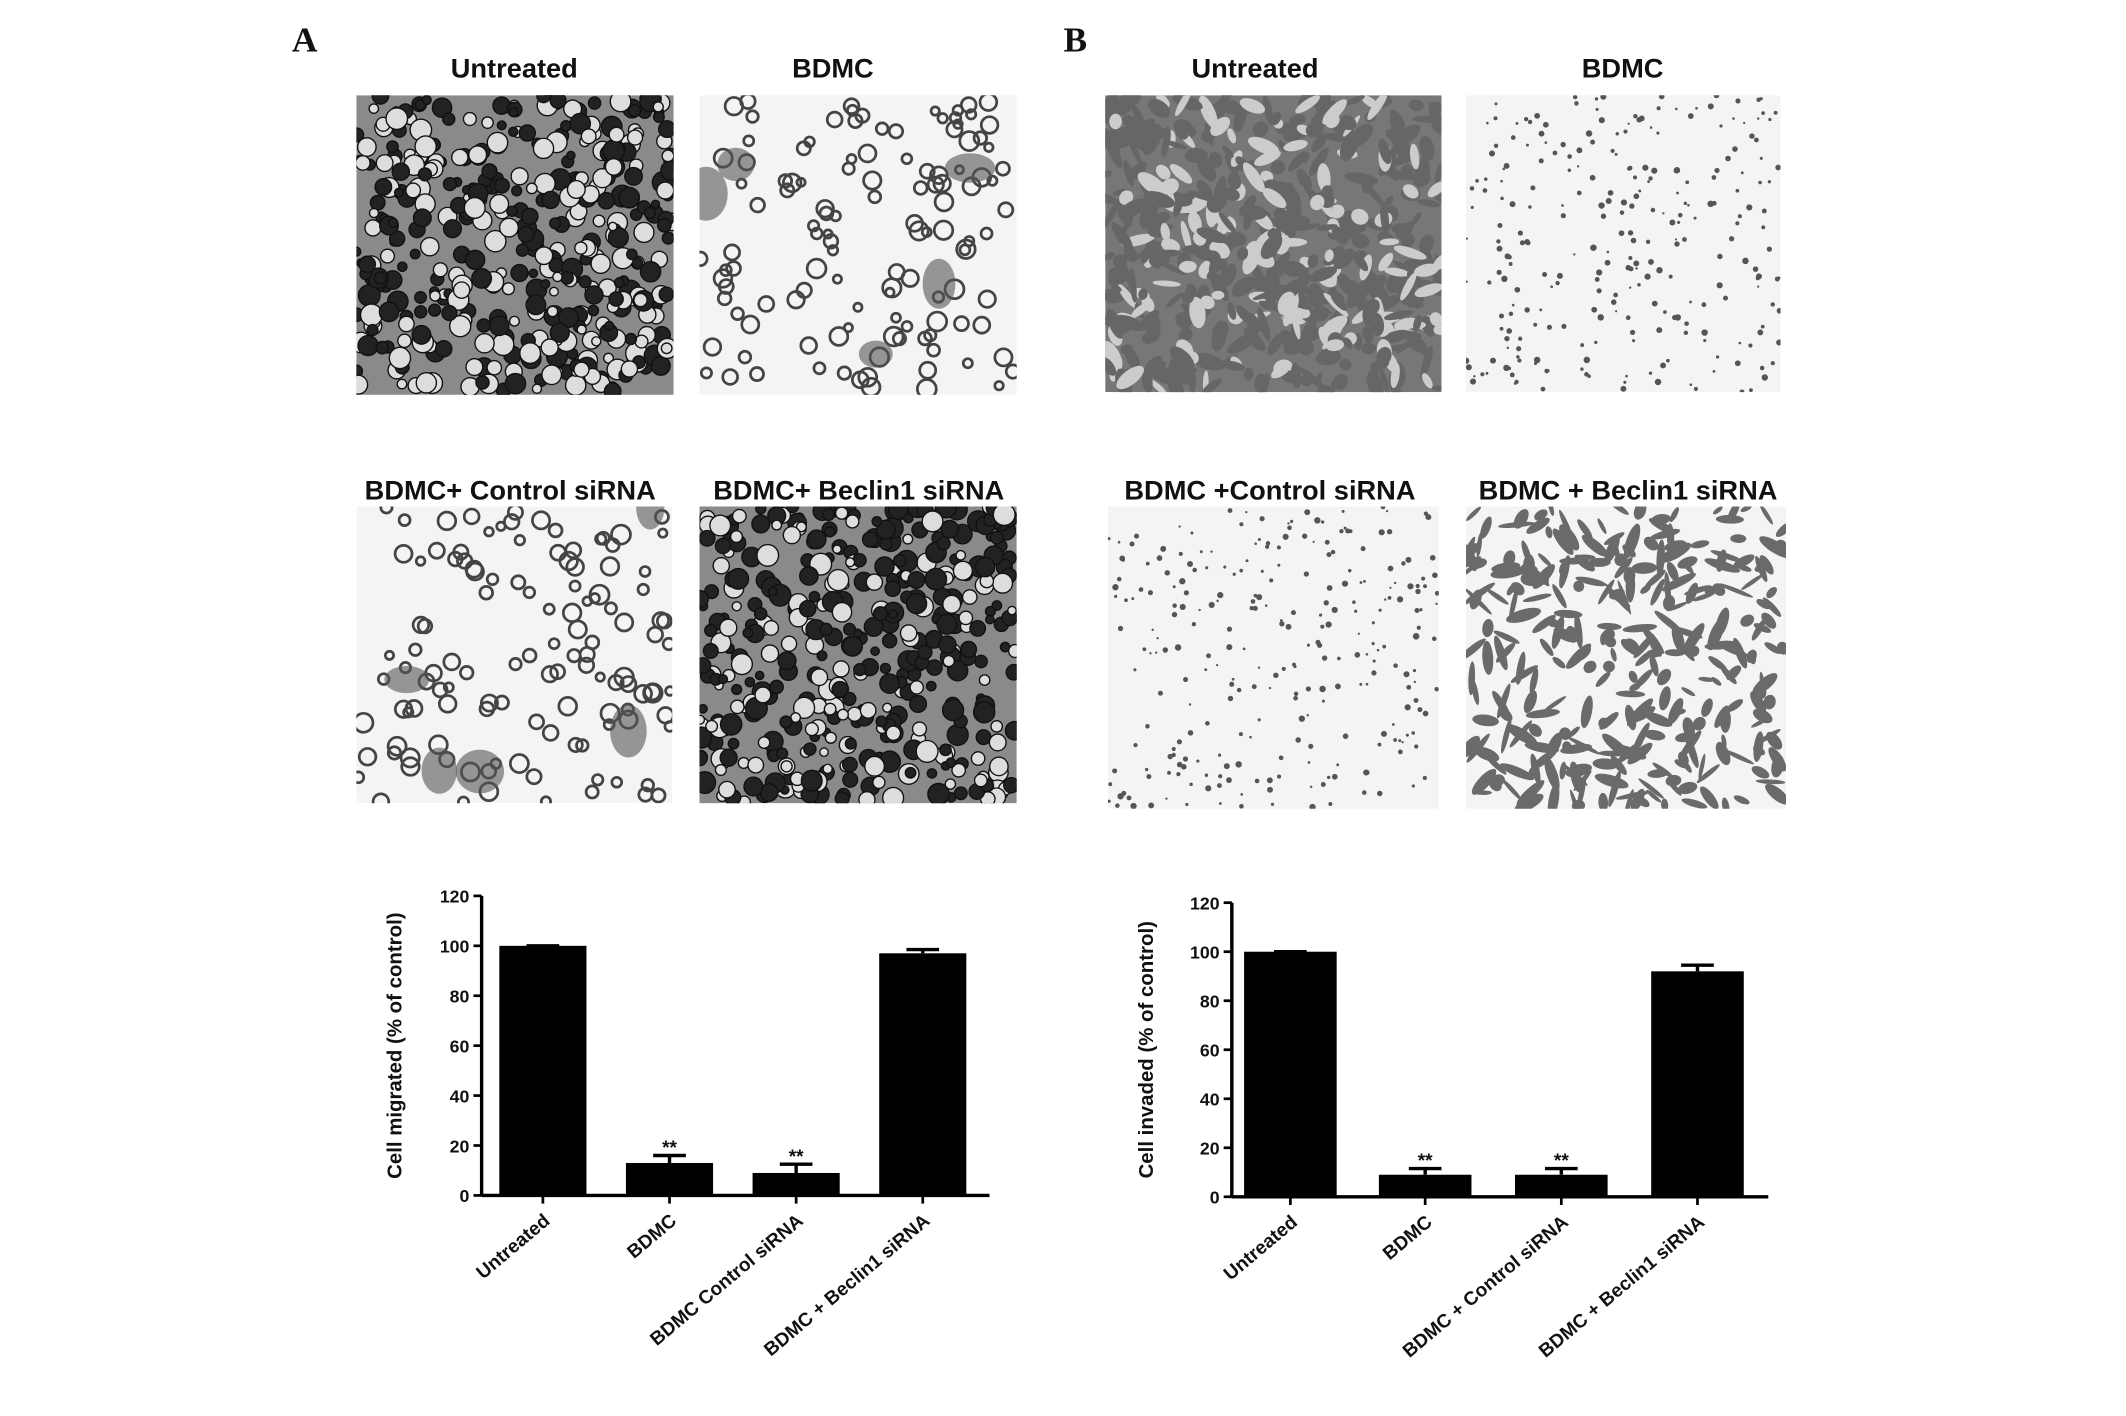  What do you see at coordinates (1425, 1161) in the screenshot?
I see `significance: **` at bounding box center [1425, 1161].